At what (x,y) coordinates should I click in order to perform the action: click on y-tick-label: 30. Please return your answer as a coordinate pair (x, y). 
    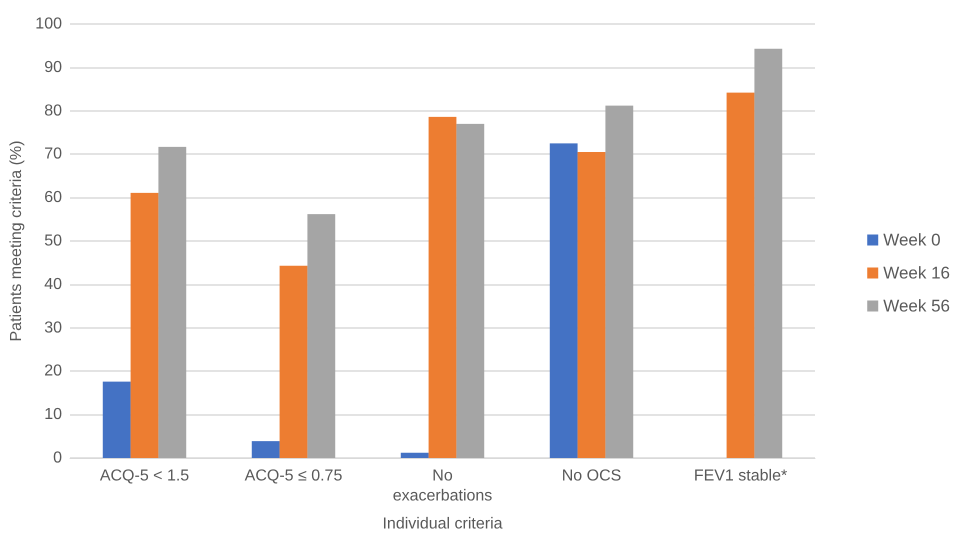
    Looking at the image, I should click on (53, 327).